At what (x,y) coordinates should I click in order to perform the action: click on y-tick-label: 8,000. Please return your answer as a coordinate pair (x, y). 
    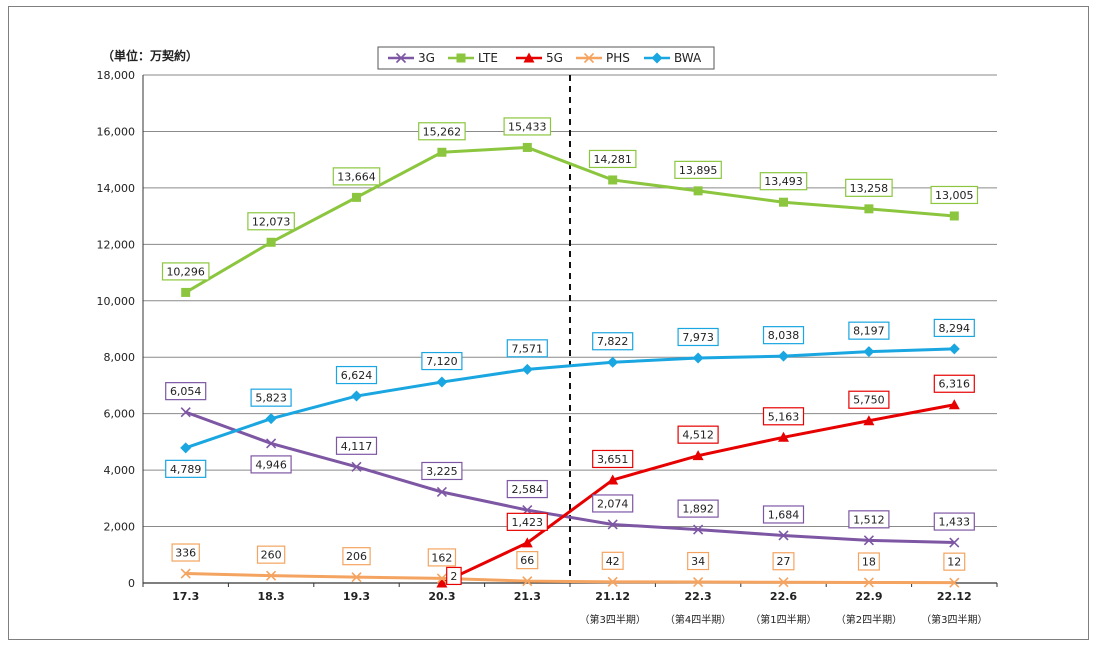
    Looking at the image, I should click on (120, 357).